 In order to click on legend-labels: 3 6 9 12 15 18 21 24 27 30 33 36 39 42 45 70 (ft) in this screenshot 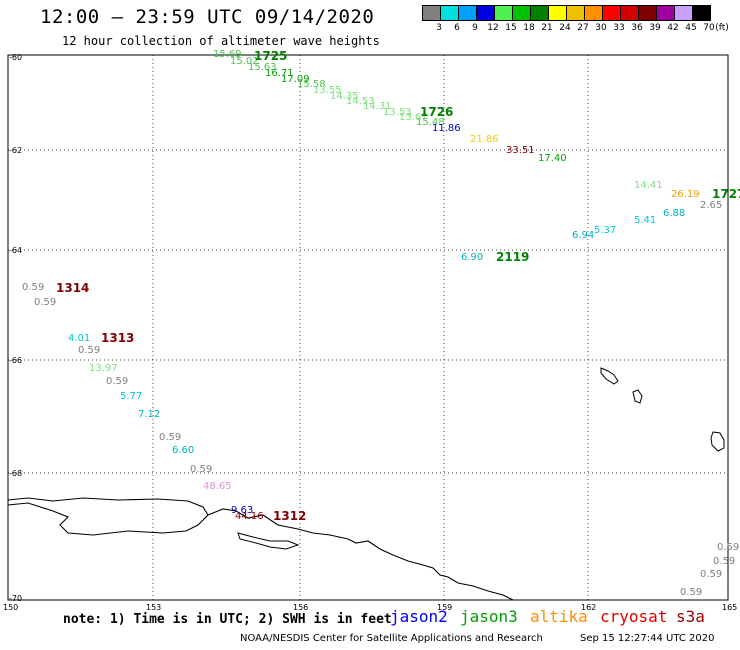, I will do `click(581, 27)`.